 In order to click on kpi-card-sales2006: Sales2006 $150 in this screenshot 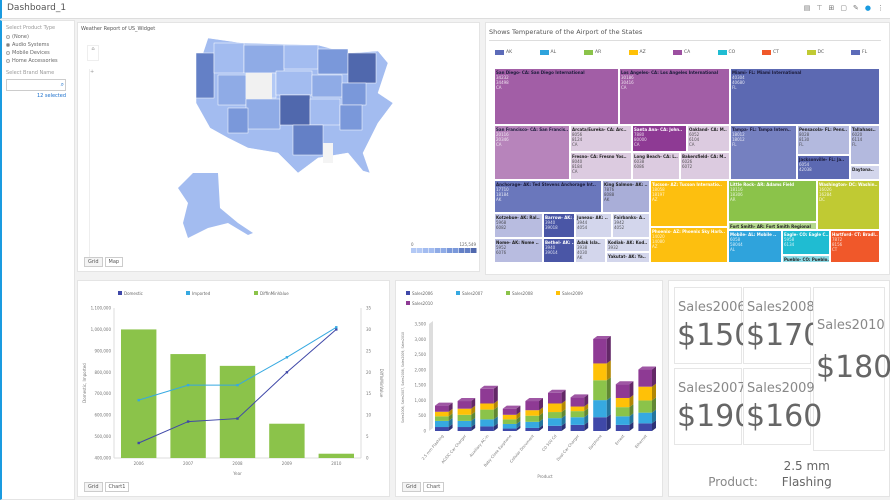, I will do `click(713, 325)`.